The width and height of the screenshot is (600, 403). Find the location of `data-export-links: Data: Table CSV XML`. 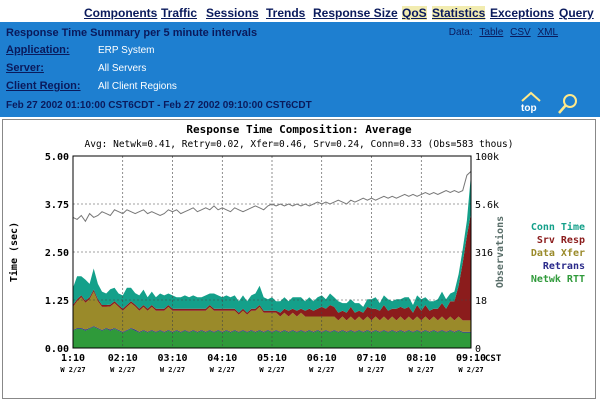

data-export-links: Data: Table CSV XML is located at coordinates (503, 32).